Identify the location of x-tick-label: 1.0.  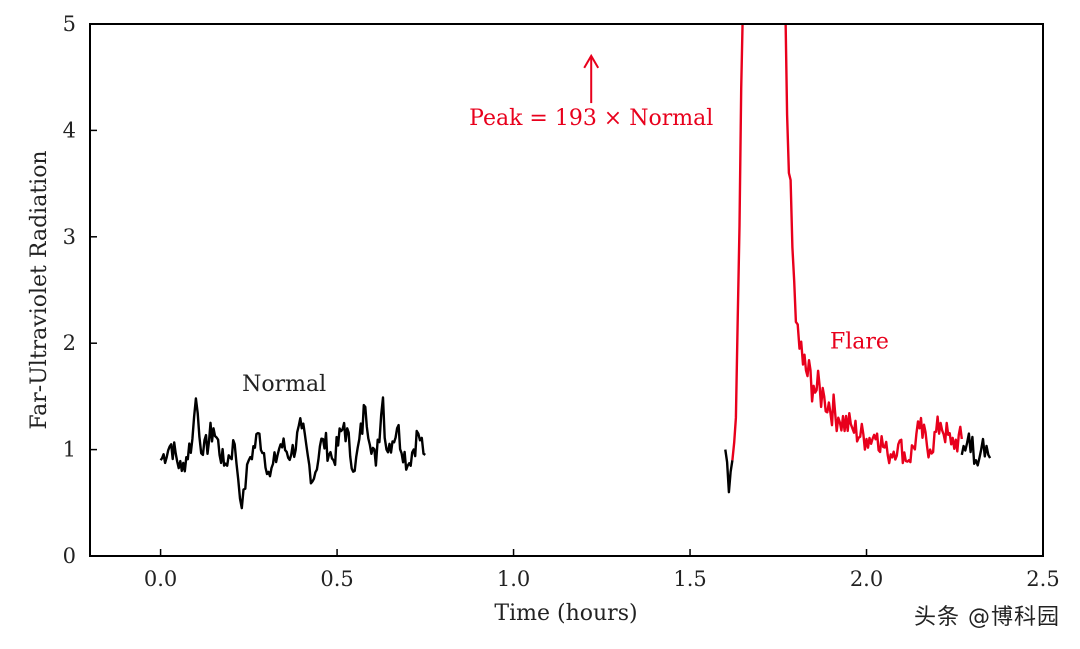
(513, 579).